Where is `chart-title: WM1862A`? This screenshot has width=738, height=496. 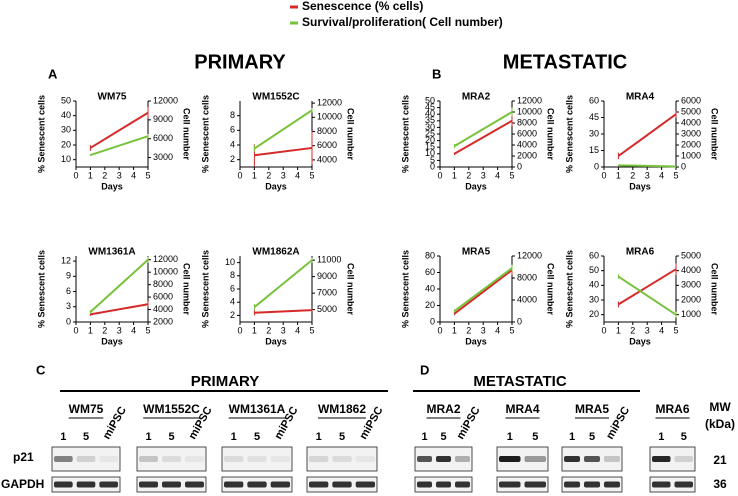
chart-title: WM1862A is located at coordinates (275, 252).